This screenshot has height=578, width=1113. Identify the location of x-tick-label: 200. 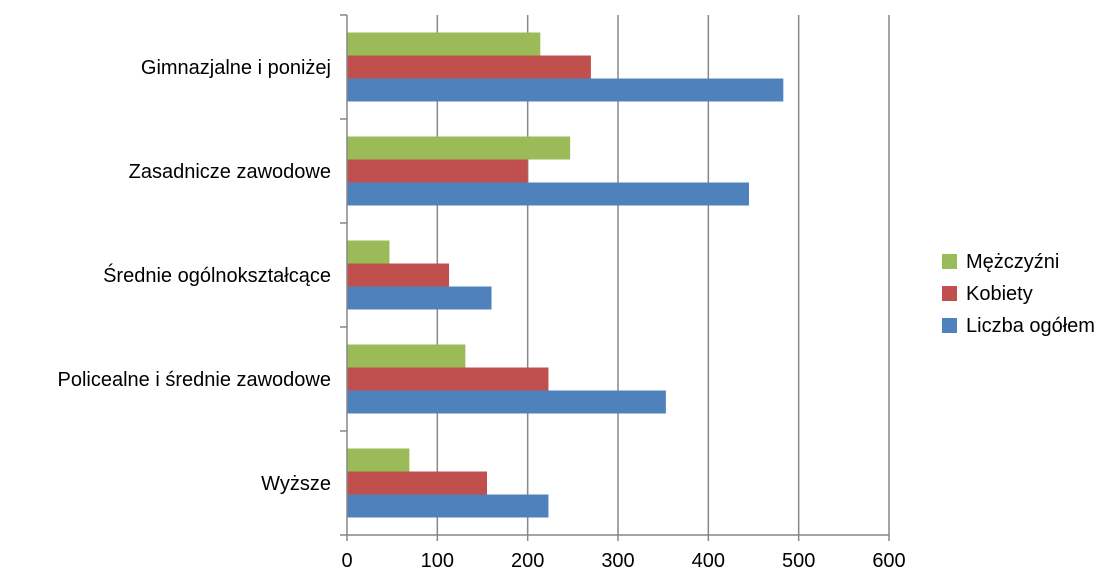
(527, 561).